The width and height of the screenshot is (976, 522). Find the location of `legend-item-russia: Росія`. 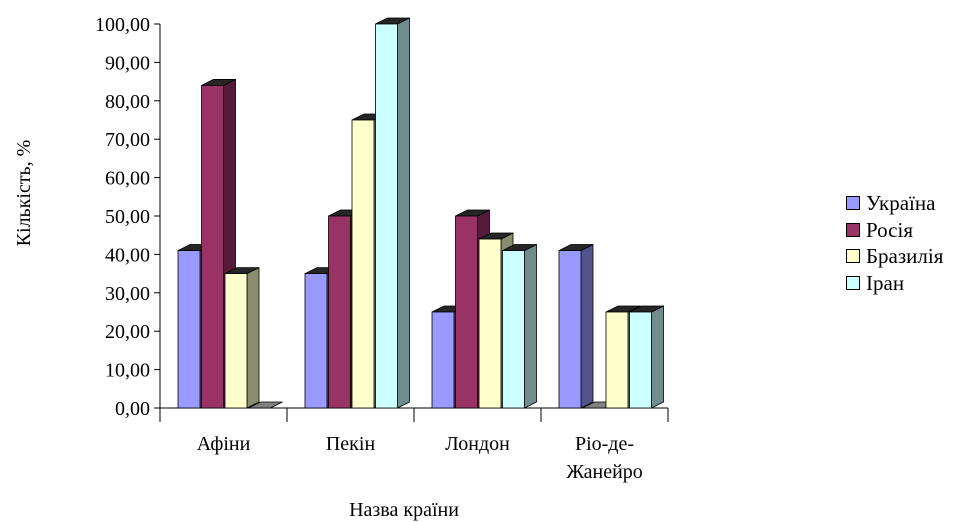

legend-item-russia: Росія is located at coordinates (910, 230).